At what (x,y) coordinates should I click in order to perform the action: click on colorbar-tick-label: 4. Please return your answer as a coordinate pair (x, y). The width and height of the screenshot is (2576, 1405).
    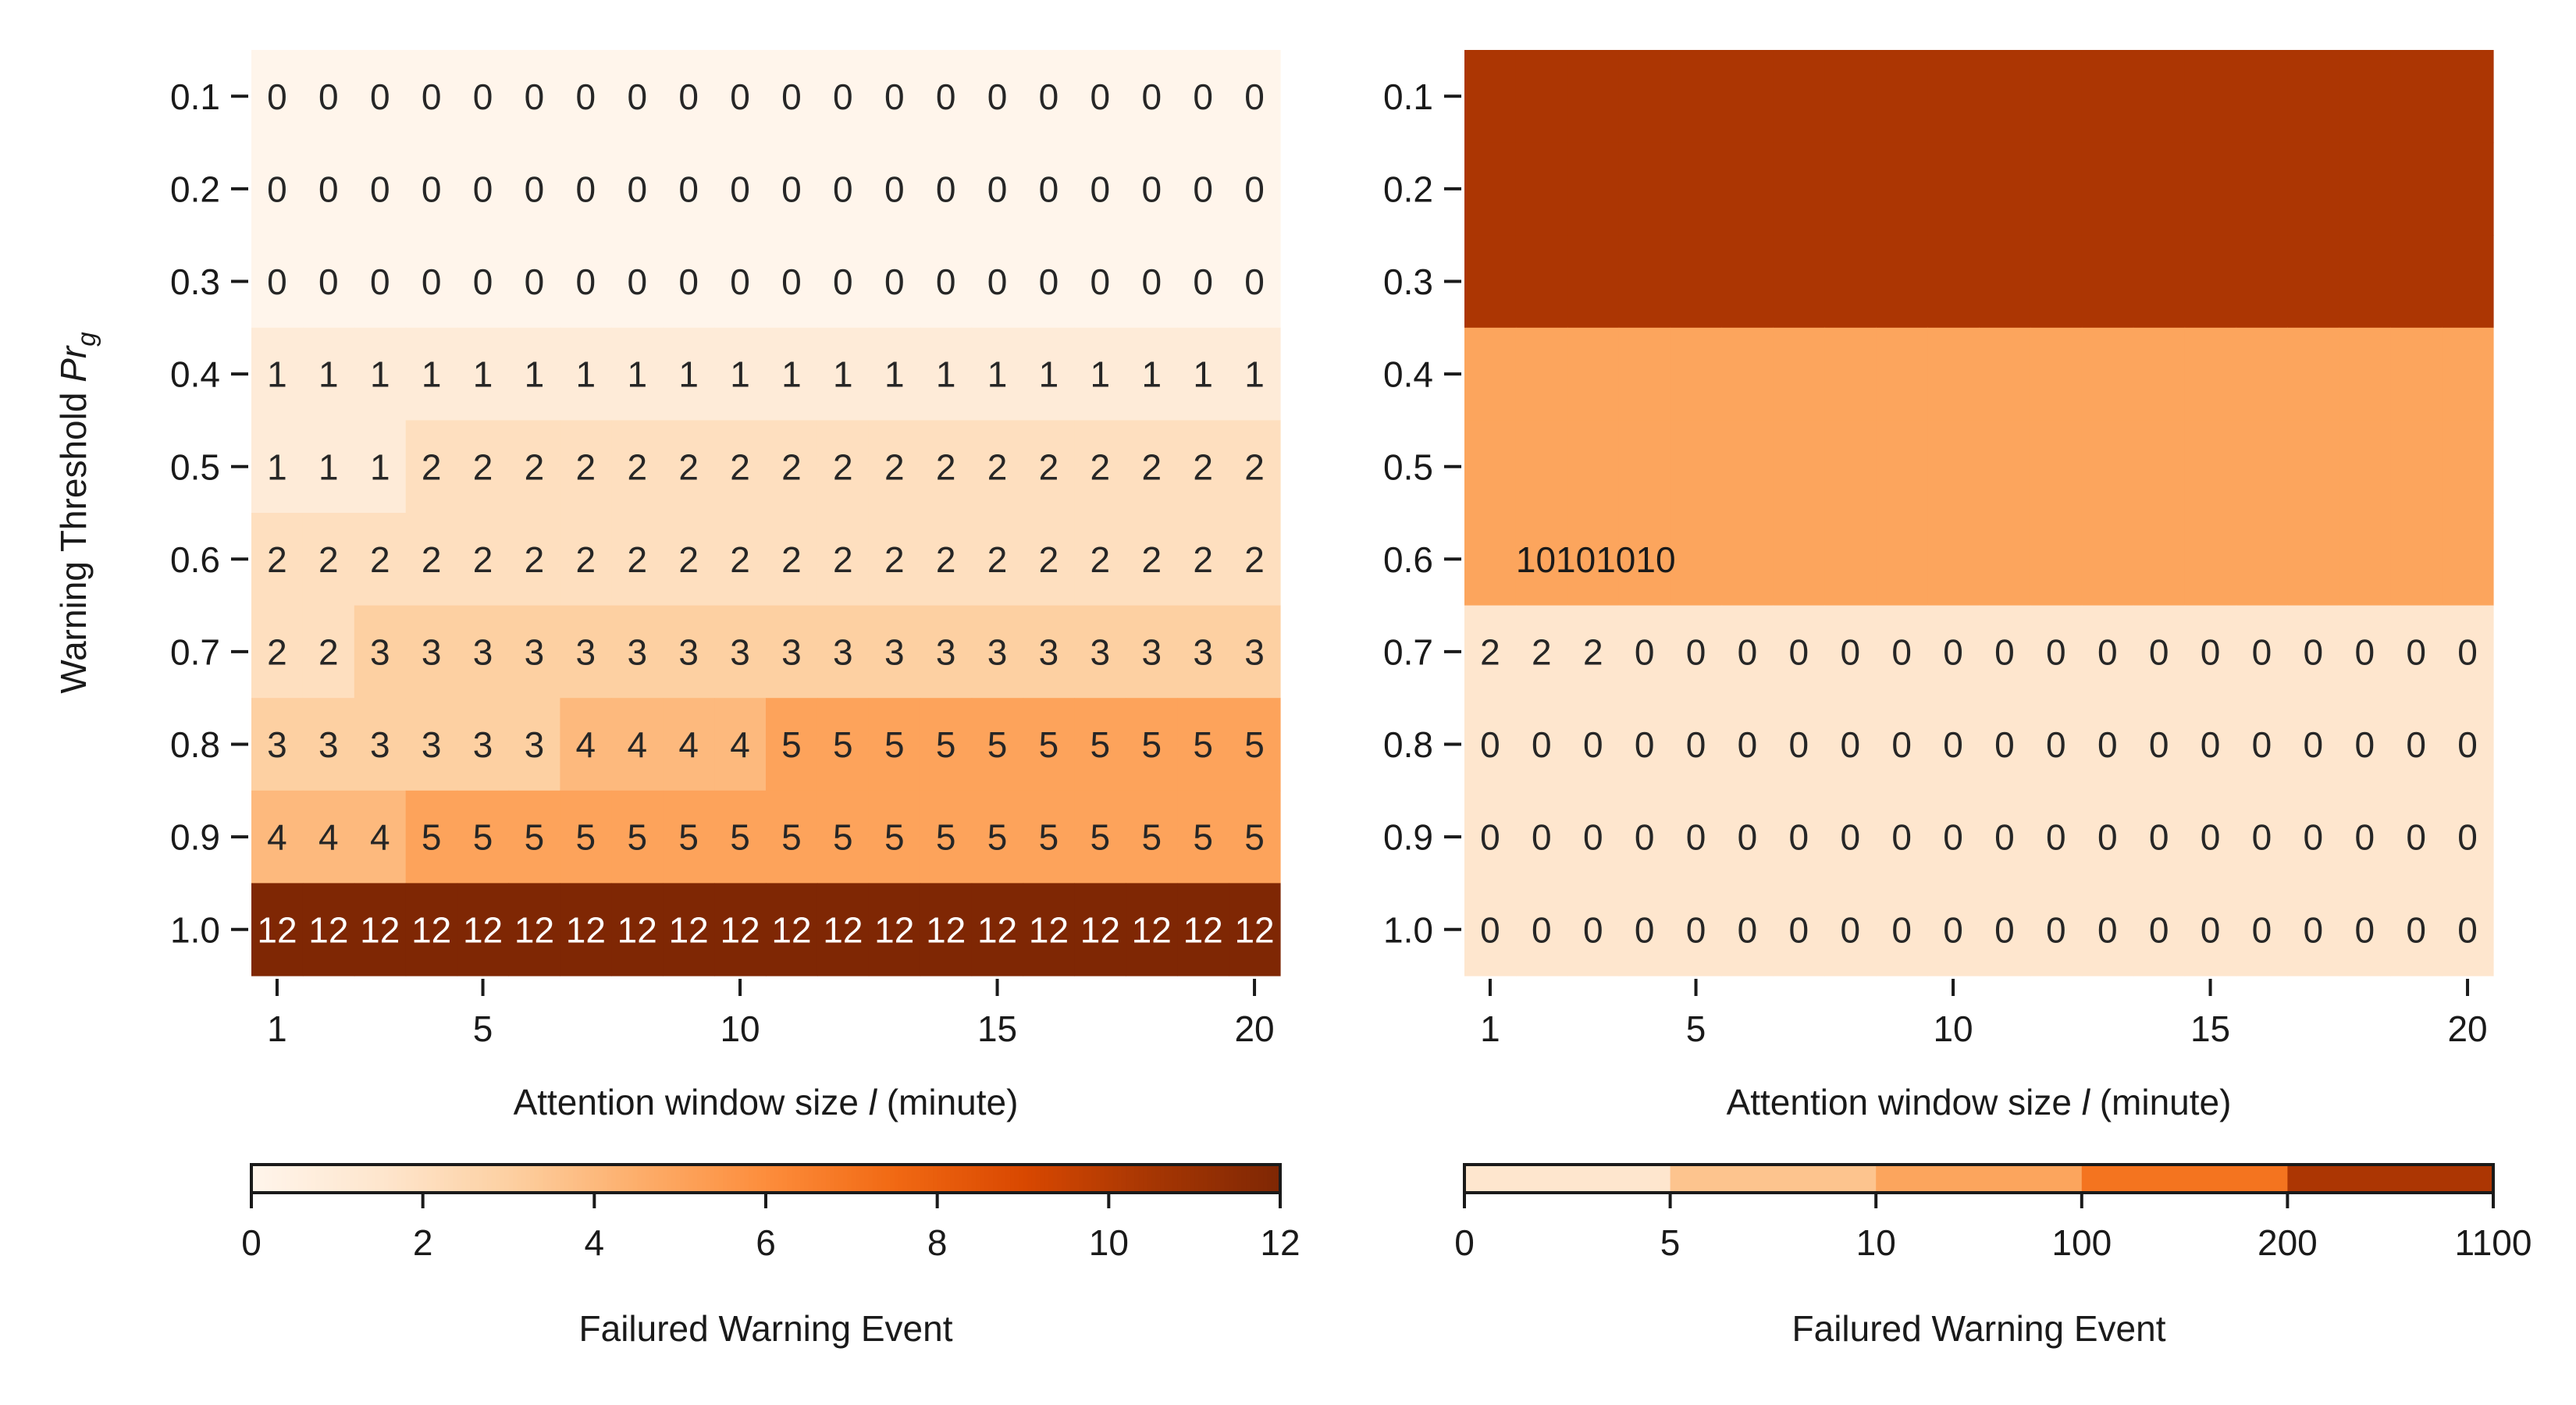
    Looking at the image, I should click on (595, 1242).